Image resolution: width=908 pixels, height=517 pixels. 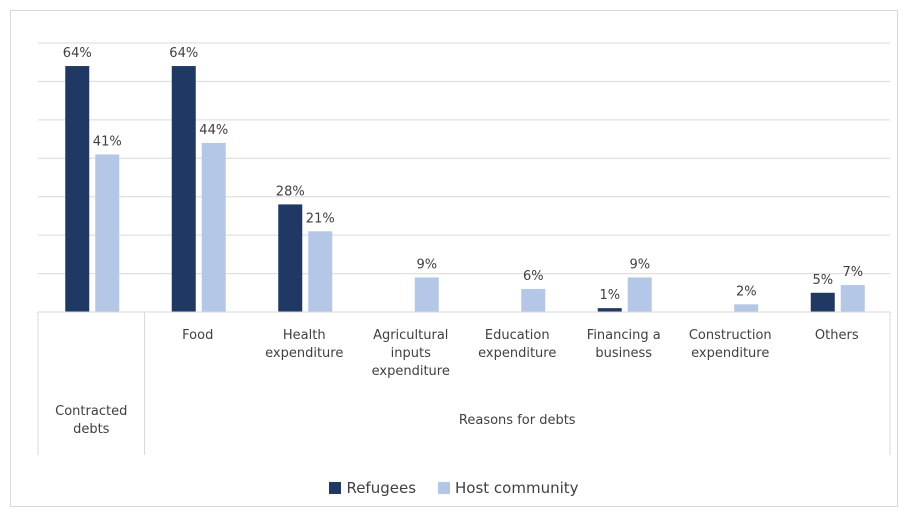 I want to click on x-tick-label: Health expenditure, so click(x=304, y=344).